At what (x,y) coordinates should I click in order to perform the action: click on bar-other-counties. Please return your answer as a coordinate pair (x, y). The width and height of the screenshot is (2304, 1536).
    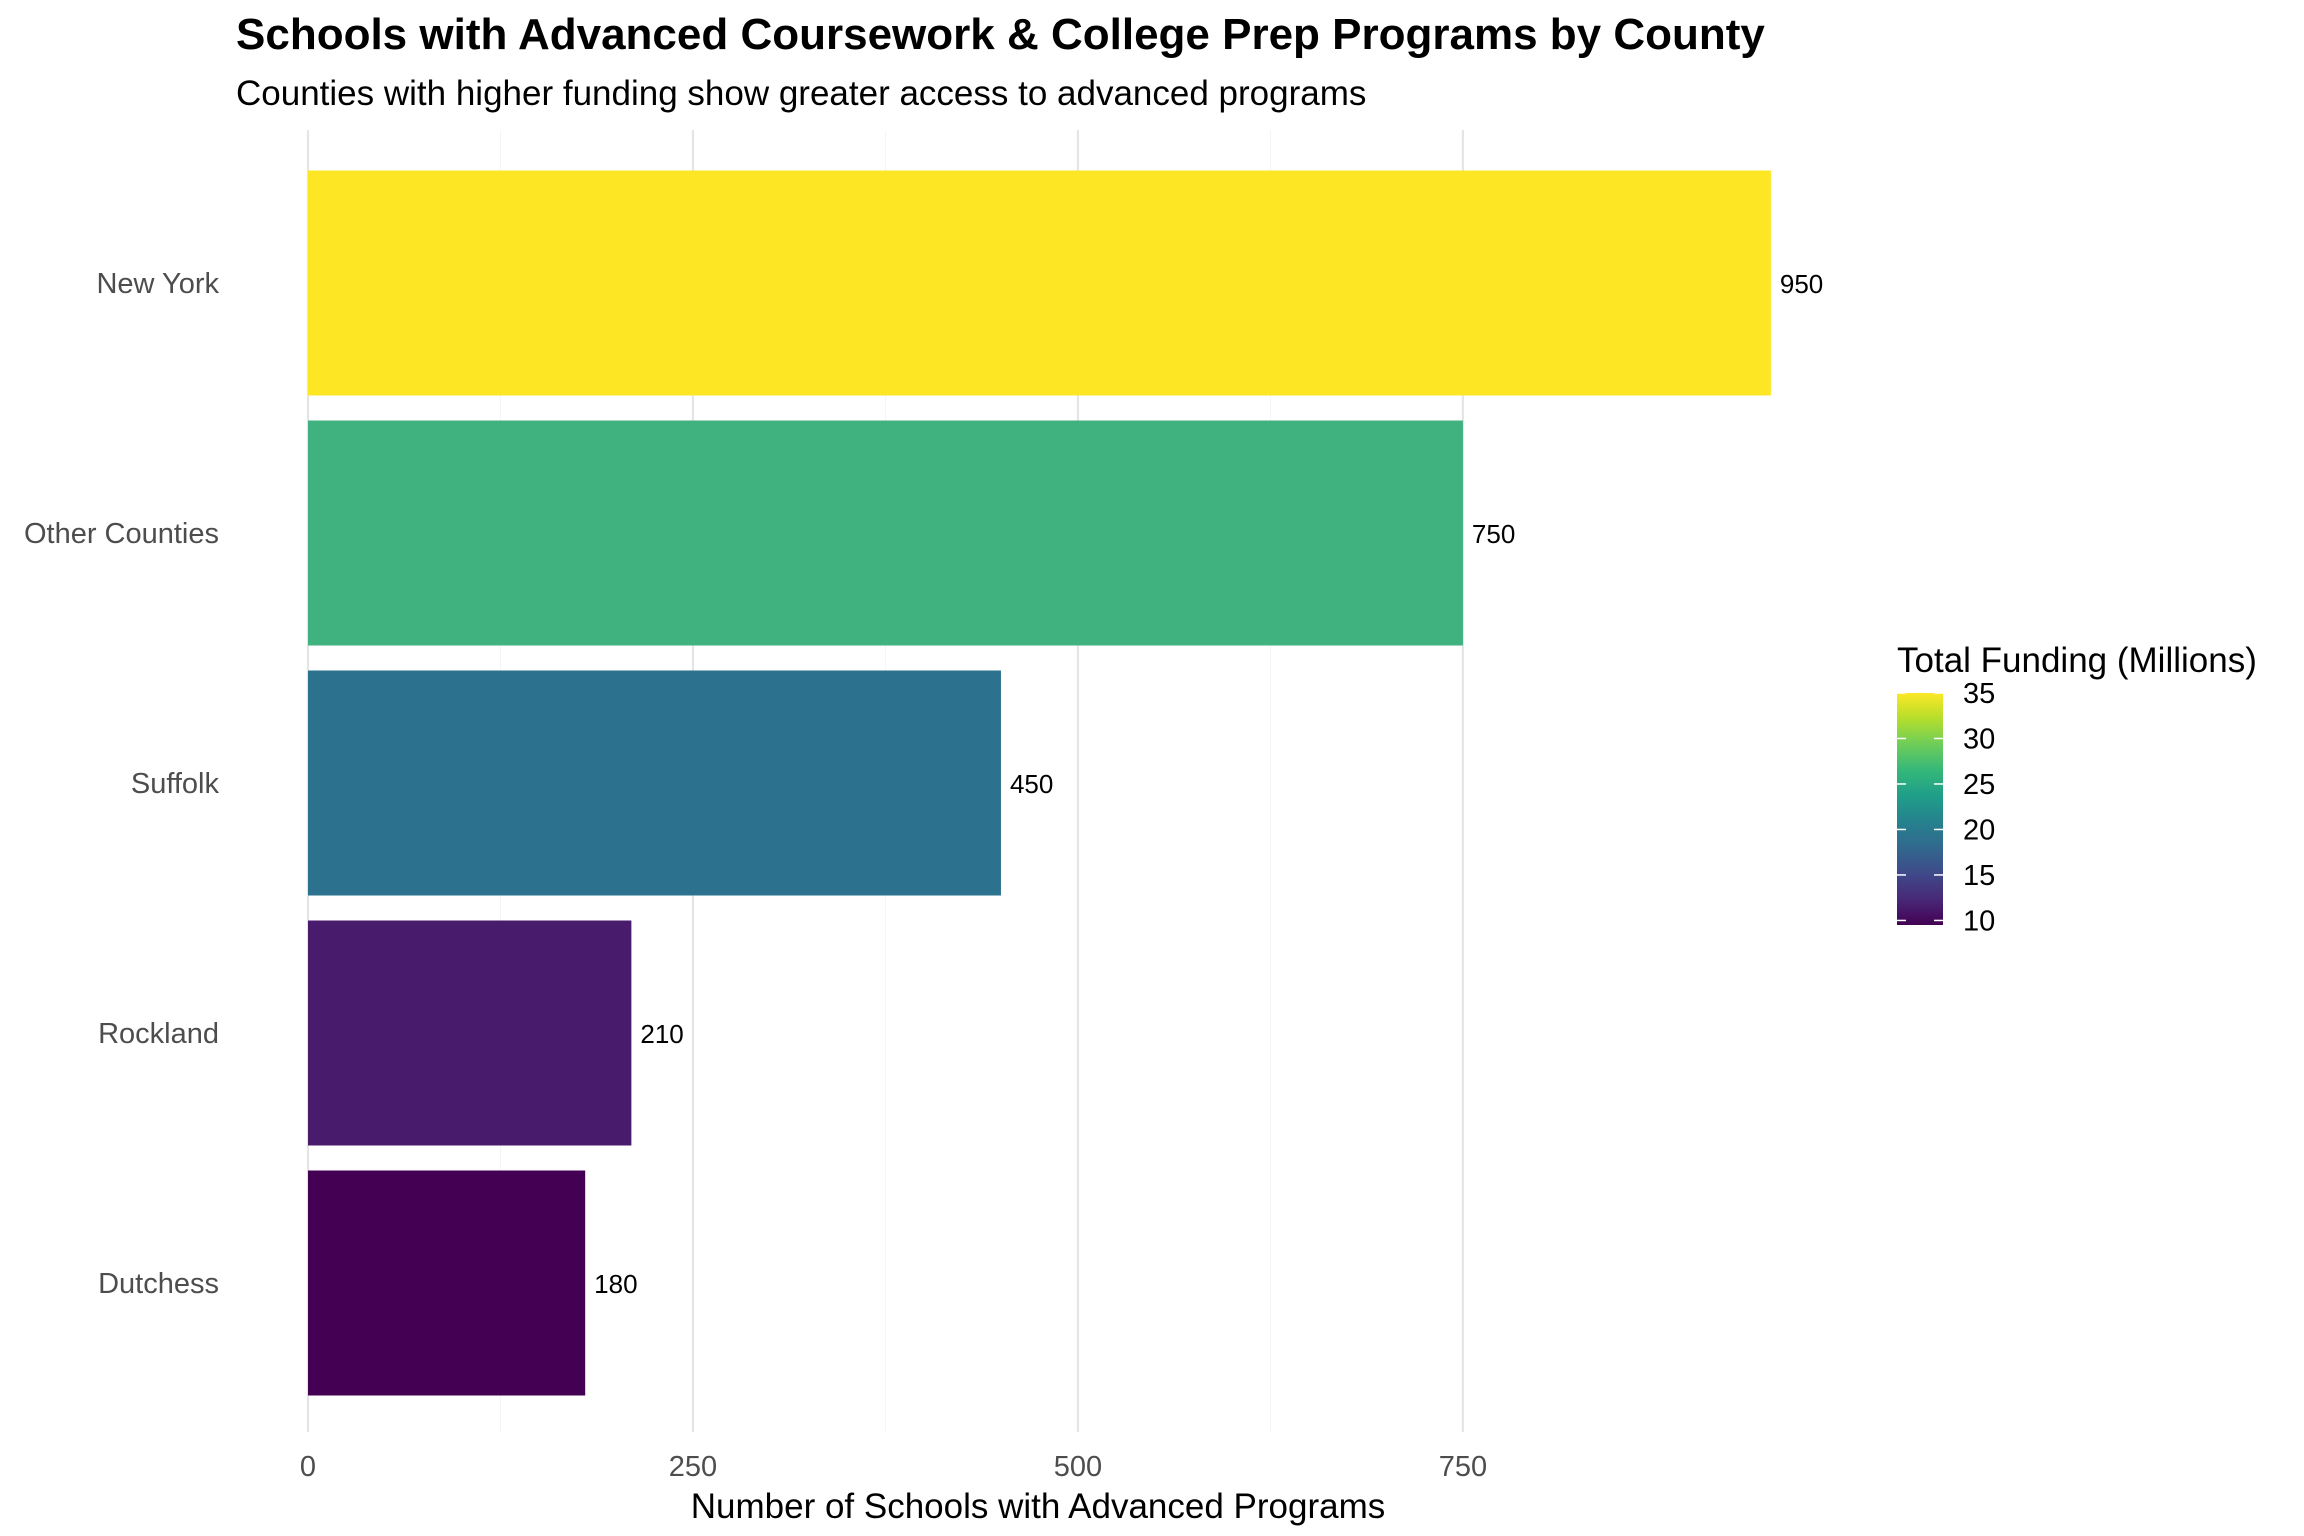
    Looking at the image, I should click on (885, 533).